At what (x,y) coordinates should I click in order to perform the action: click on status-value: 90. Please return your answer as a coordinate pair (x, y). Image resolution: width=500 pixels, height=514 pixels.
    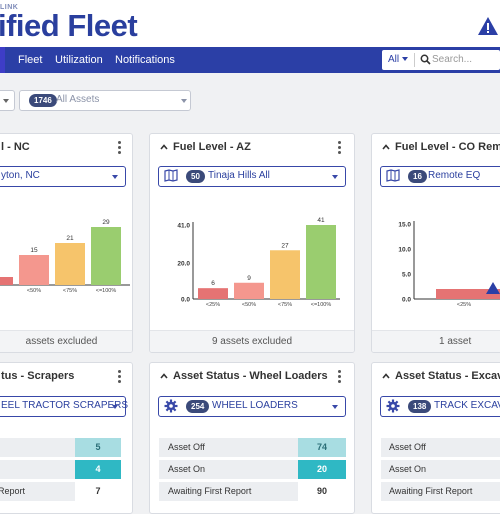
    Looking at the image, I should click on (322, 491).